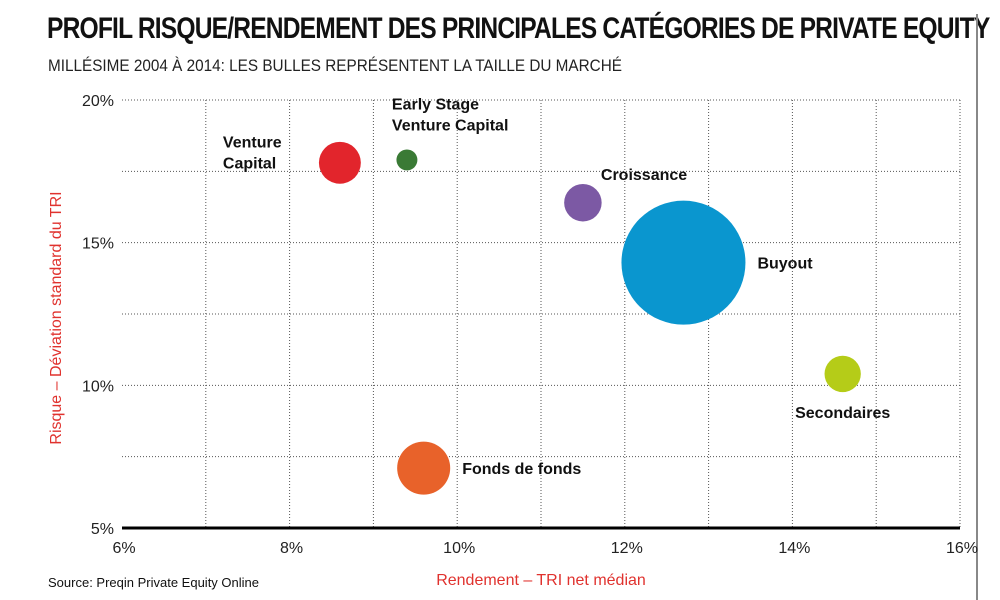  Describe the element at coordinates (123, 548) in the screenshot. I see `x-tick-label: 6%` at that location.